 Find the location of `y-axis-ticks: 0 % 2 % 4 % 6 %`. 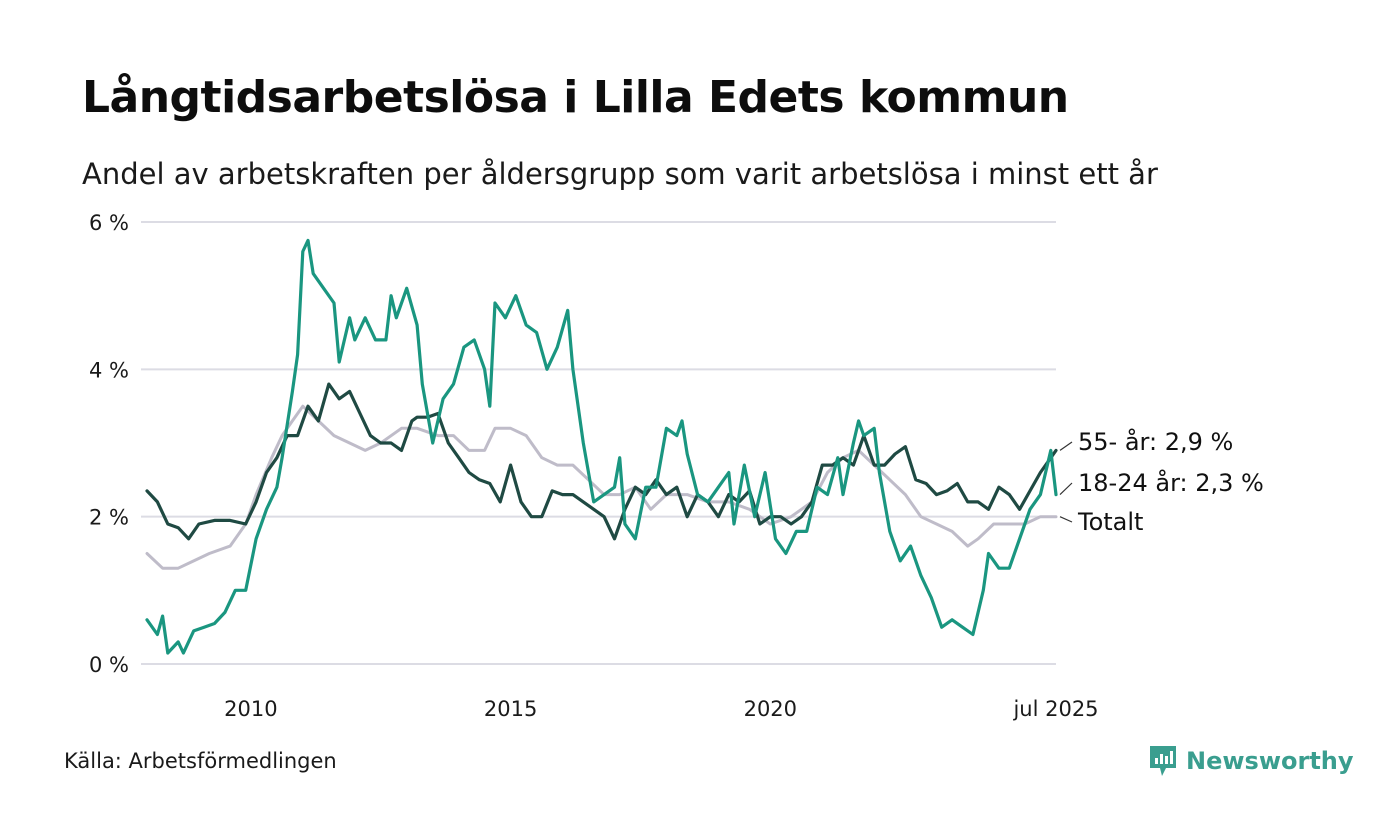

y-axis-ticks: 0 % 2 % 4 % 6 % is located at coordinates (109, 444).